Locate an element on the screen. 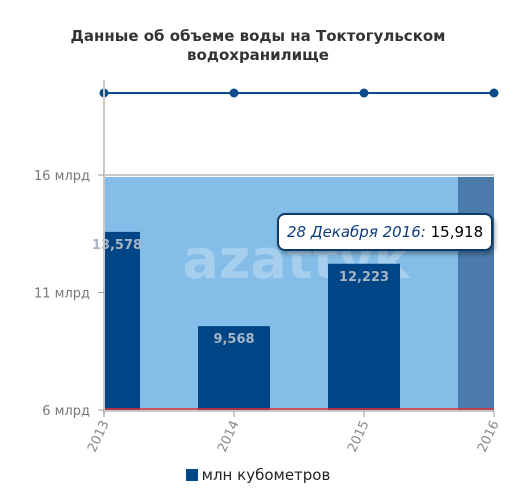 Image resolution: width=516 pixels, height=496 pixels. y-tick-label: 16 млрд is located at coordinates (62, 176).